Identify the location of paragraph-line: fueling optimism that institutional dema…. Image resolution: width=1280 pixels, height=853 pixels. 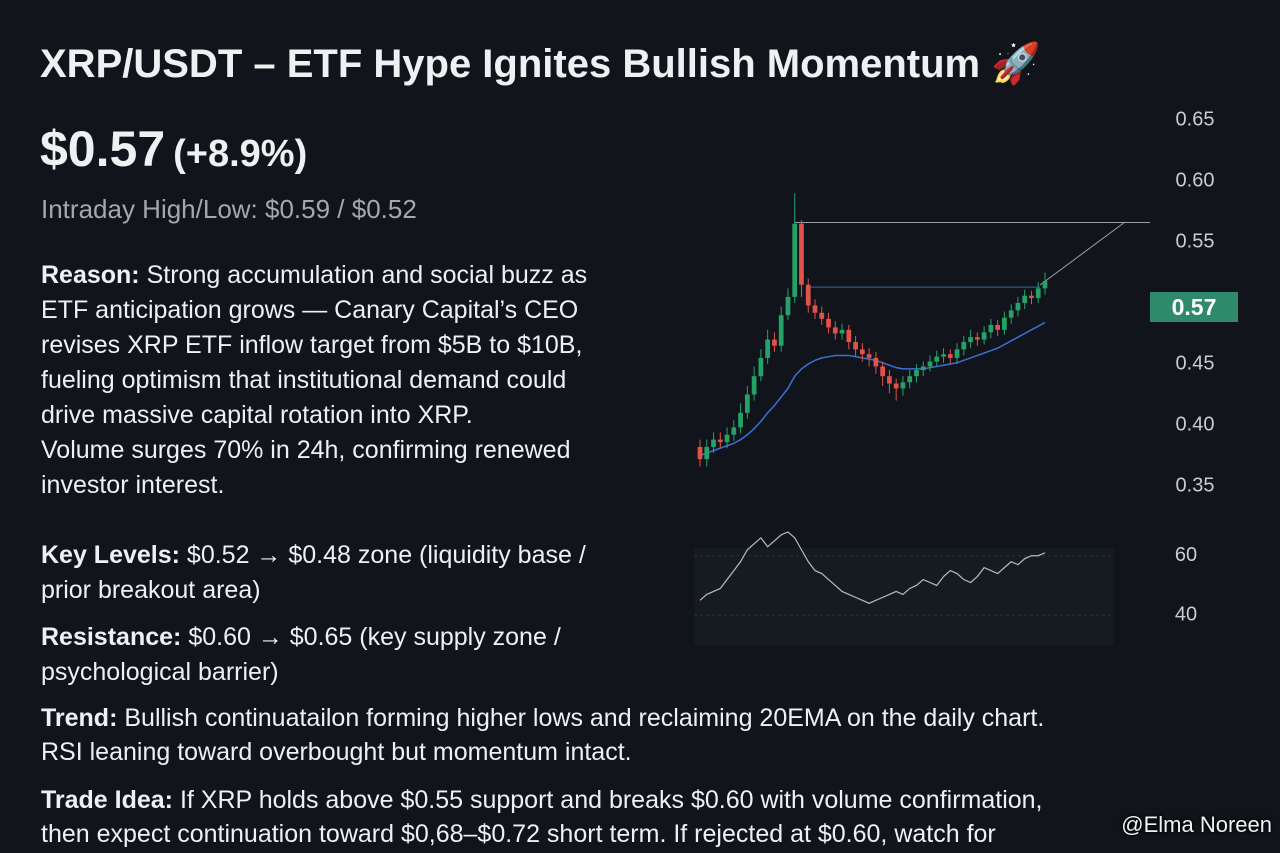
(314, 380).